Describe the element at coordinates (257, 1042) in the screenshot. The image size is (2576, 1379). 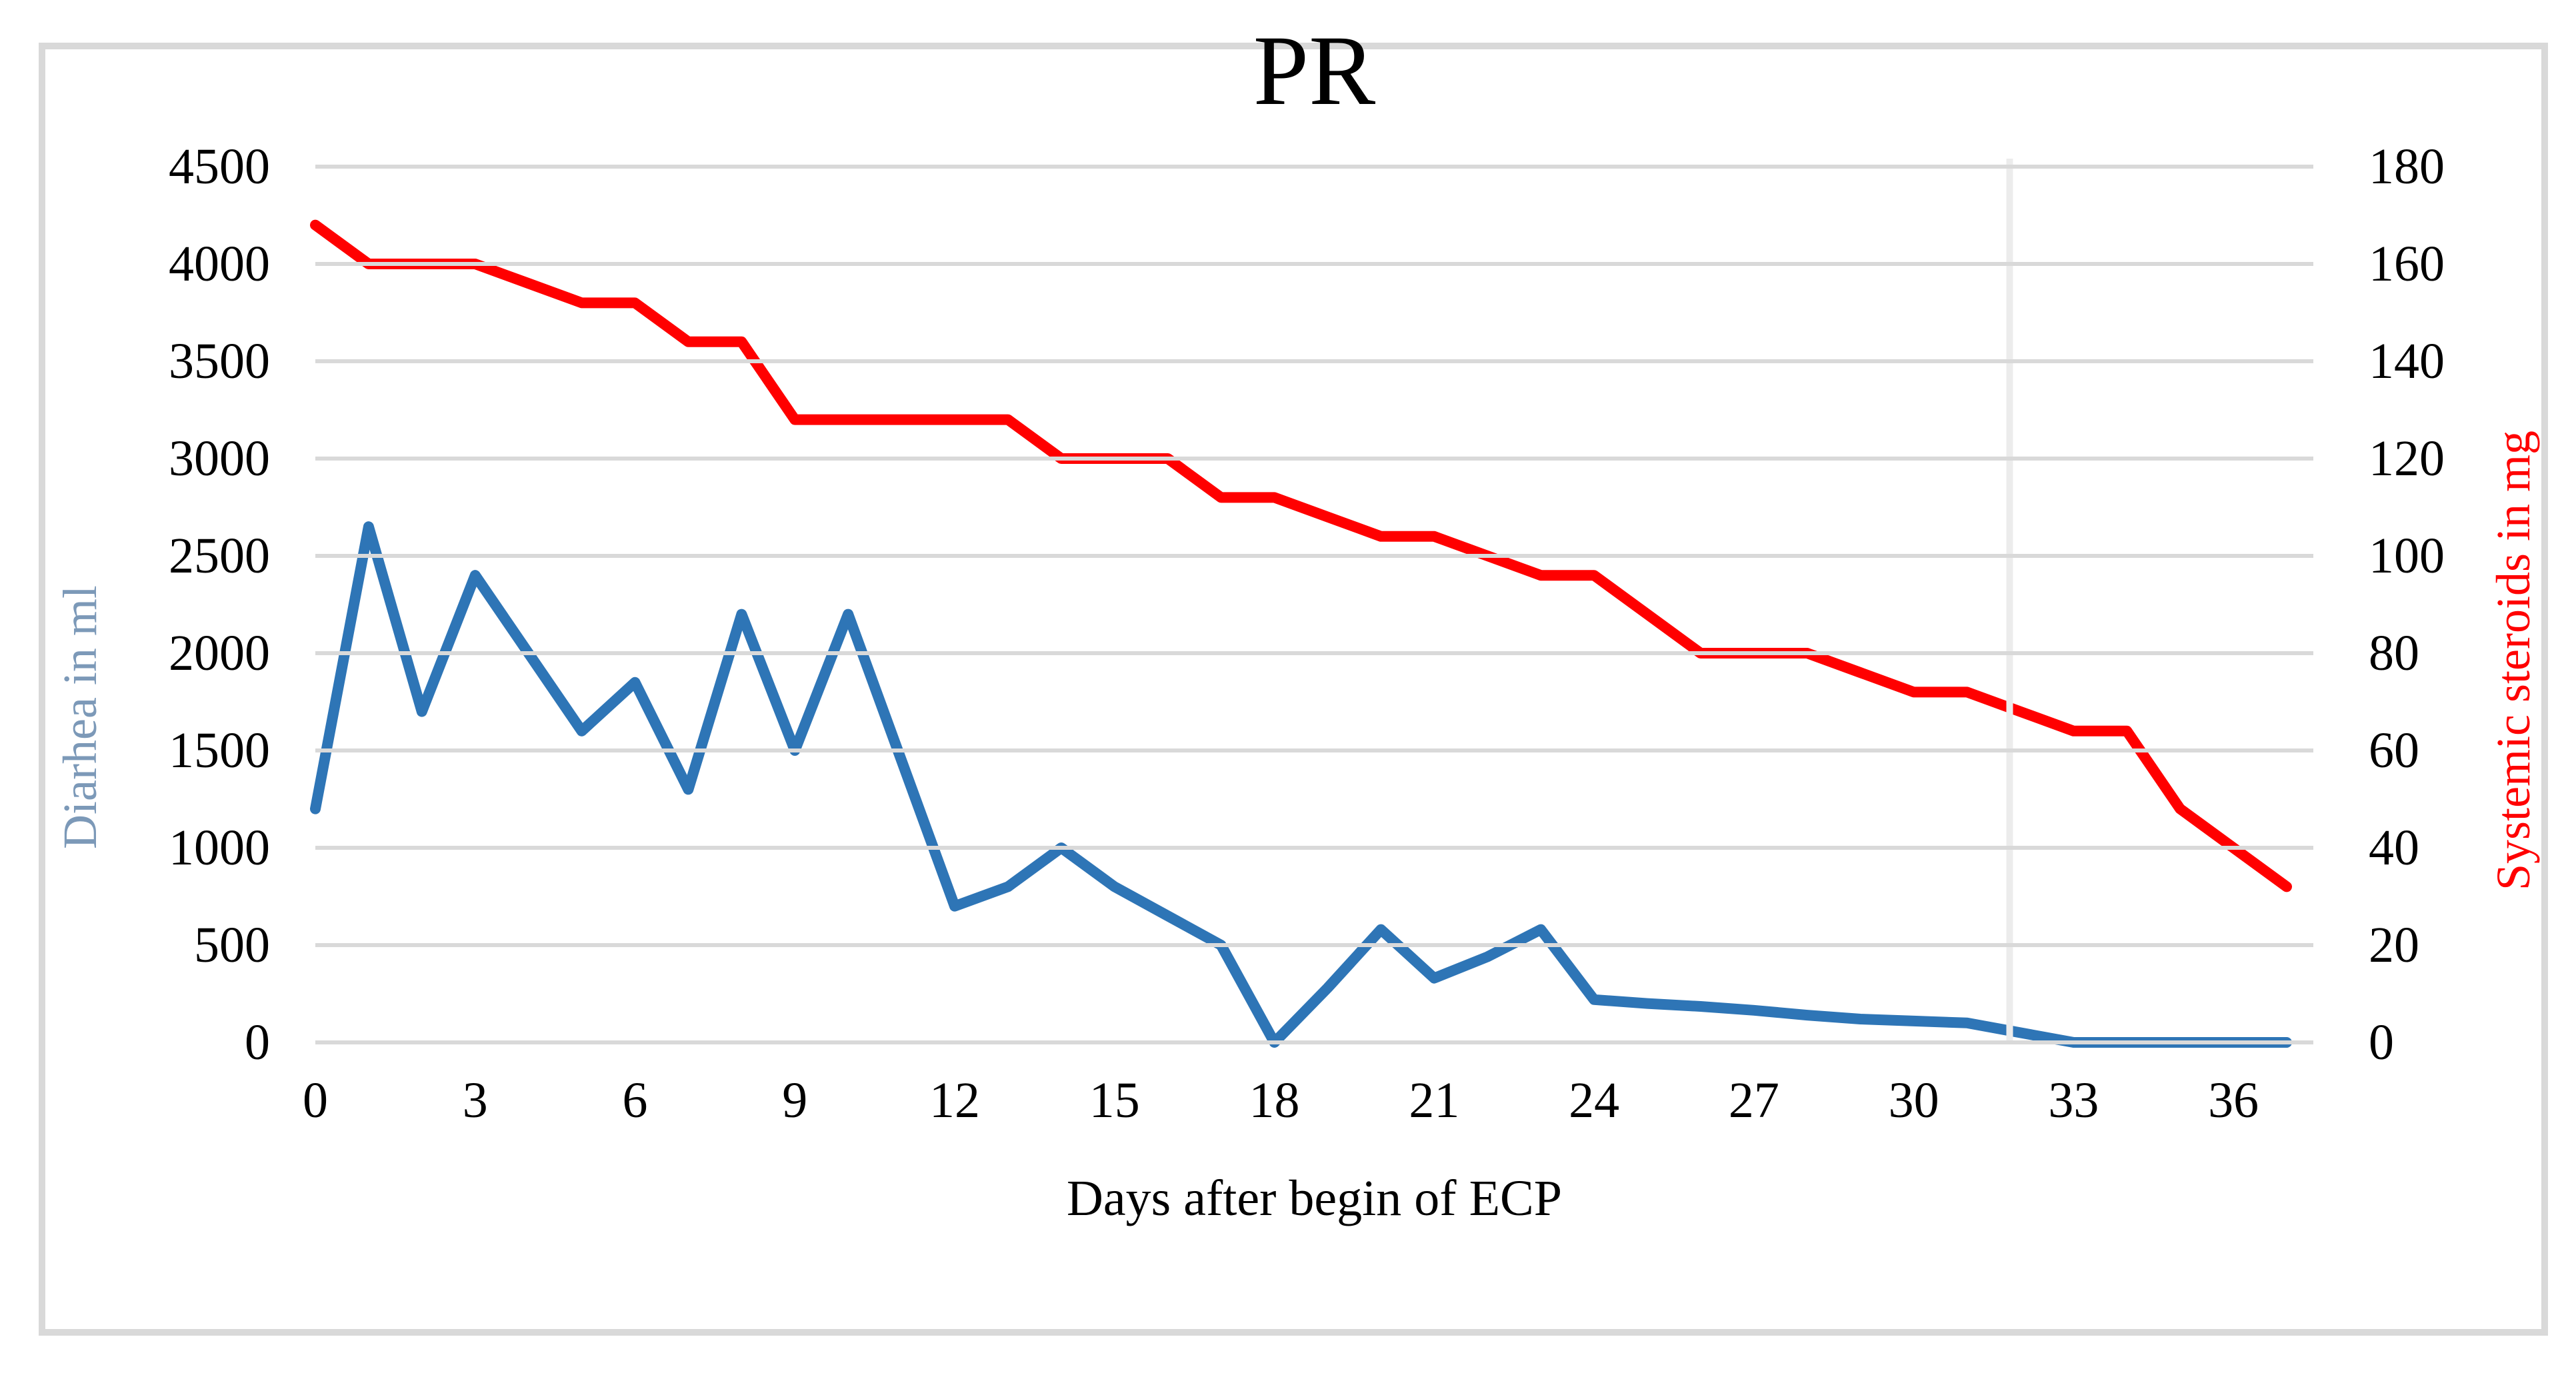
I see `left-axis-tick-label: 0` at that location.